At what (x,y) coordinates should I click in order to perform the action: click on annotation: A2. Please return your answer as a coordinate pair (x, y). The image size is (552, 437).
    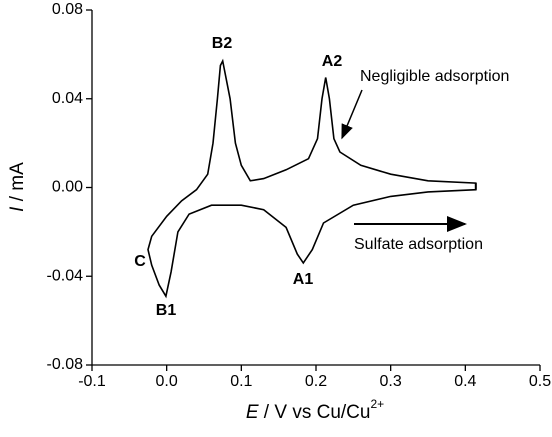
    Looking at the image, I should click on (332, 61).